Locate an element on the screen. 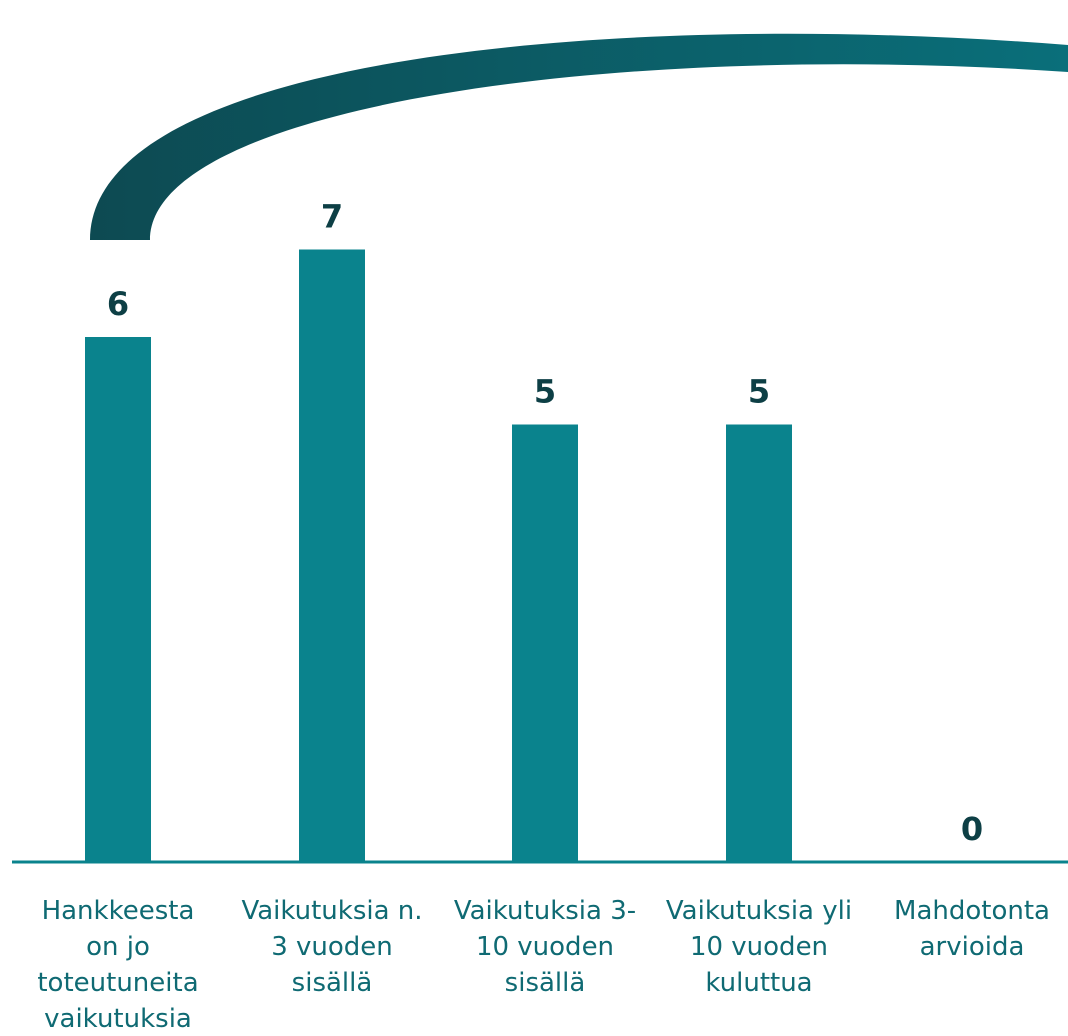 The image size is (1068, 1036). value-label-1: 6 is located at coordinates (118, 304).